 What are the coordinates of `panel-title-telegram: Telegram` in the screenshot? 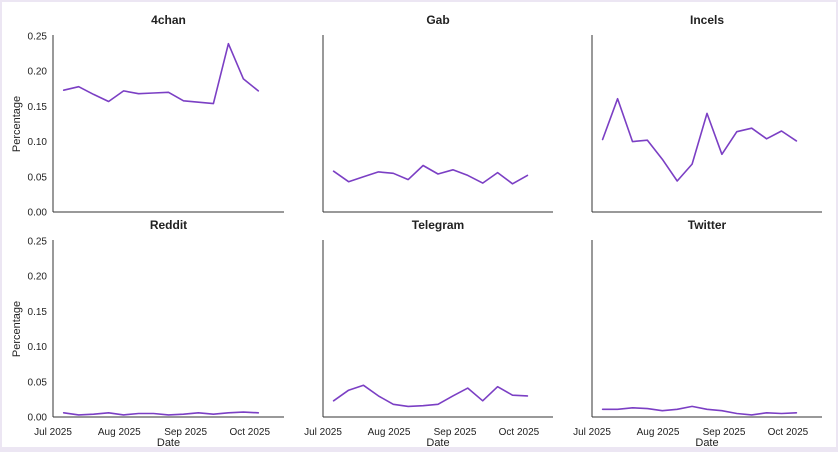 It's located at (438, 225).